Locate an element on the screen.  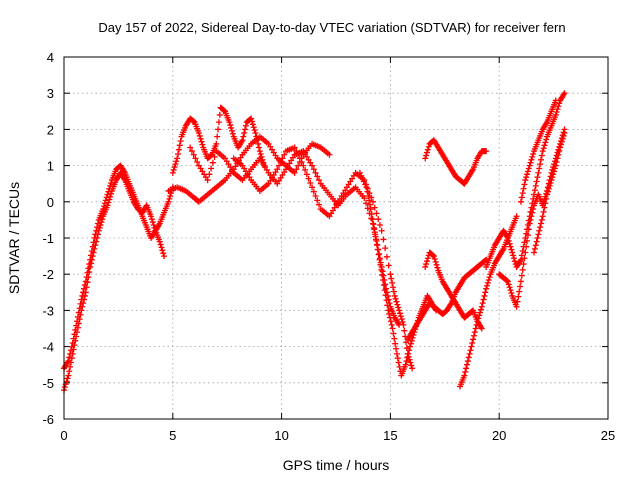
y-tick-label: 0 is located at coordinates (50, 202).